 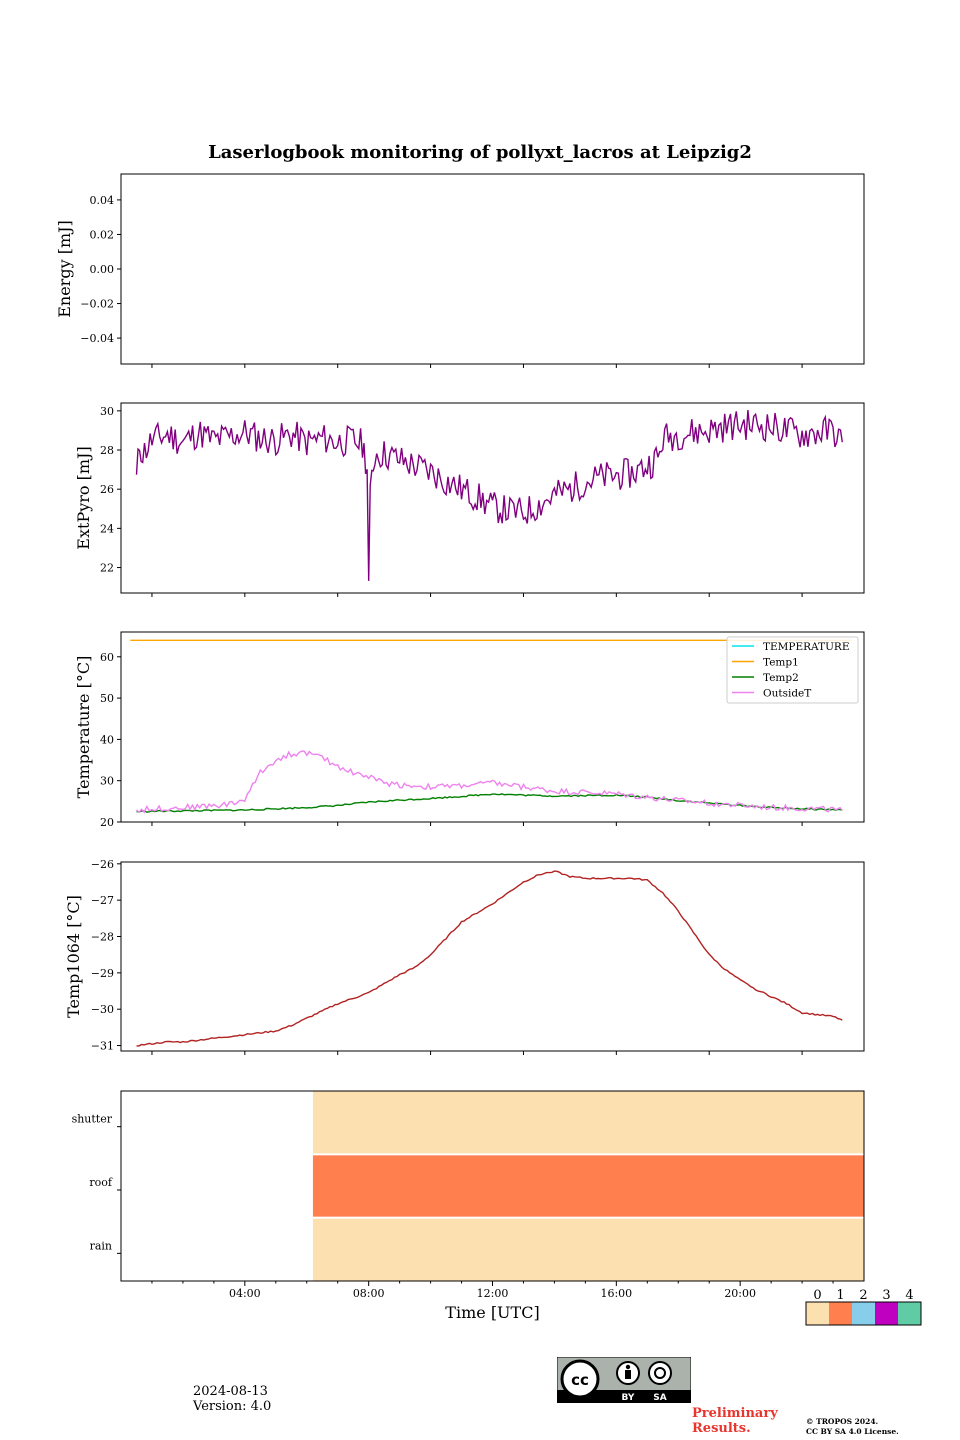 I want to click on y-tick-label-temp1064: −30, so click(x=102, y=1009).